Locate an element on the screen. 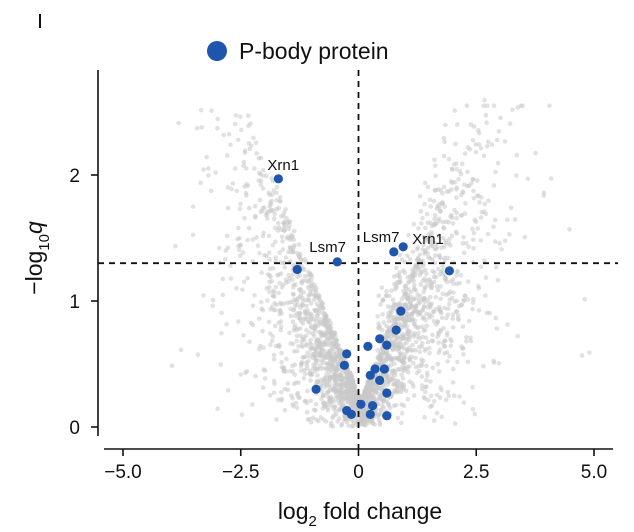 This screenshot has width=634, height=532. x-axis-title: log2 fold change is located at coordinates (360, 514).